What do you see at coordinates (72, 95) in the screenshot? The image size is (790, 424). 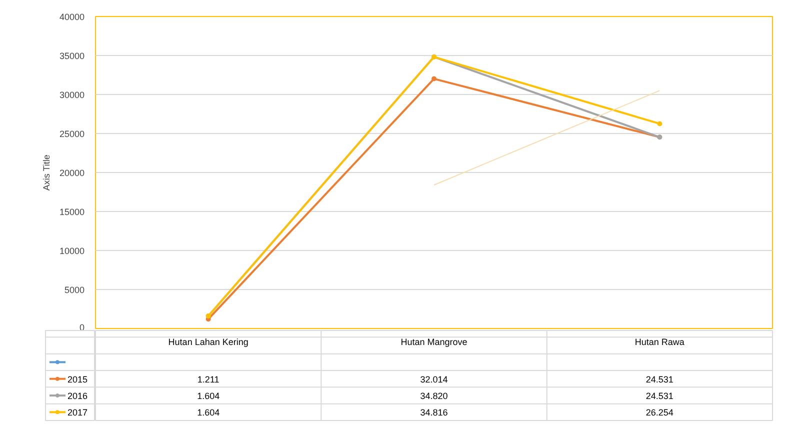 I see `y-tick-label: 30000` at bounding box center [72, 95].